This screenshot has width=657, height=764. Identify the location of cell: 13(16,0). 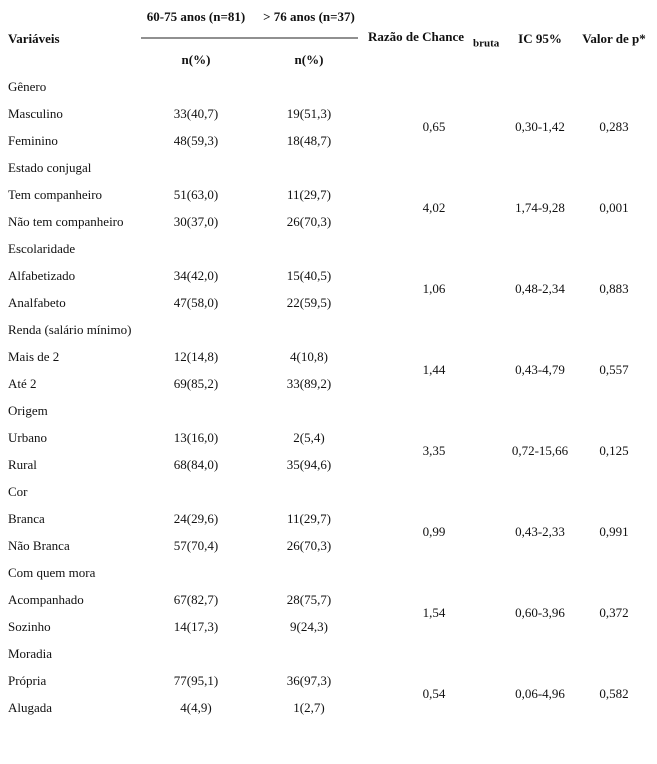
(196, 437).